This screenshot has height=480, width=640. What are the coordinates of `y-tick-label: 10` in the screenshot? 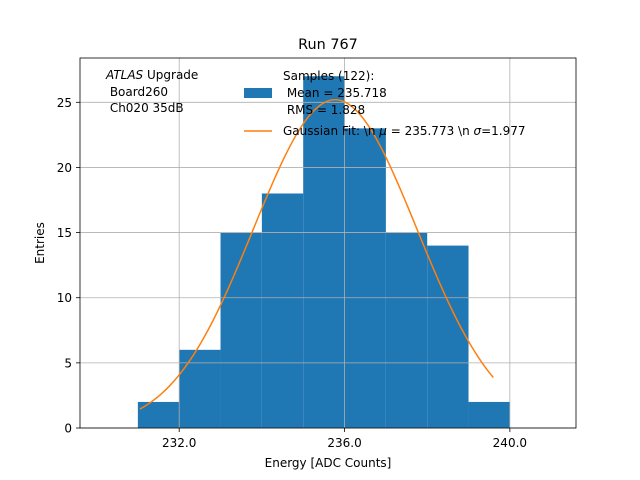 It's located at (64, 298).